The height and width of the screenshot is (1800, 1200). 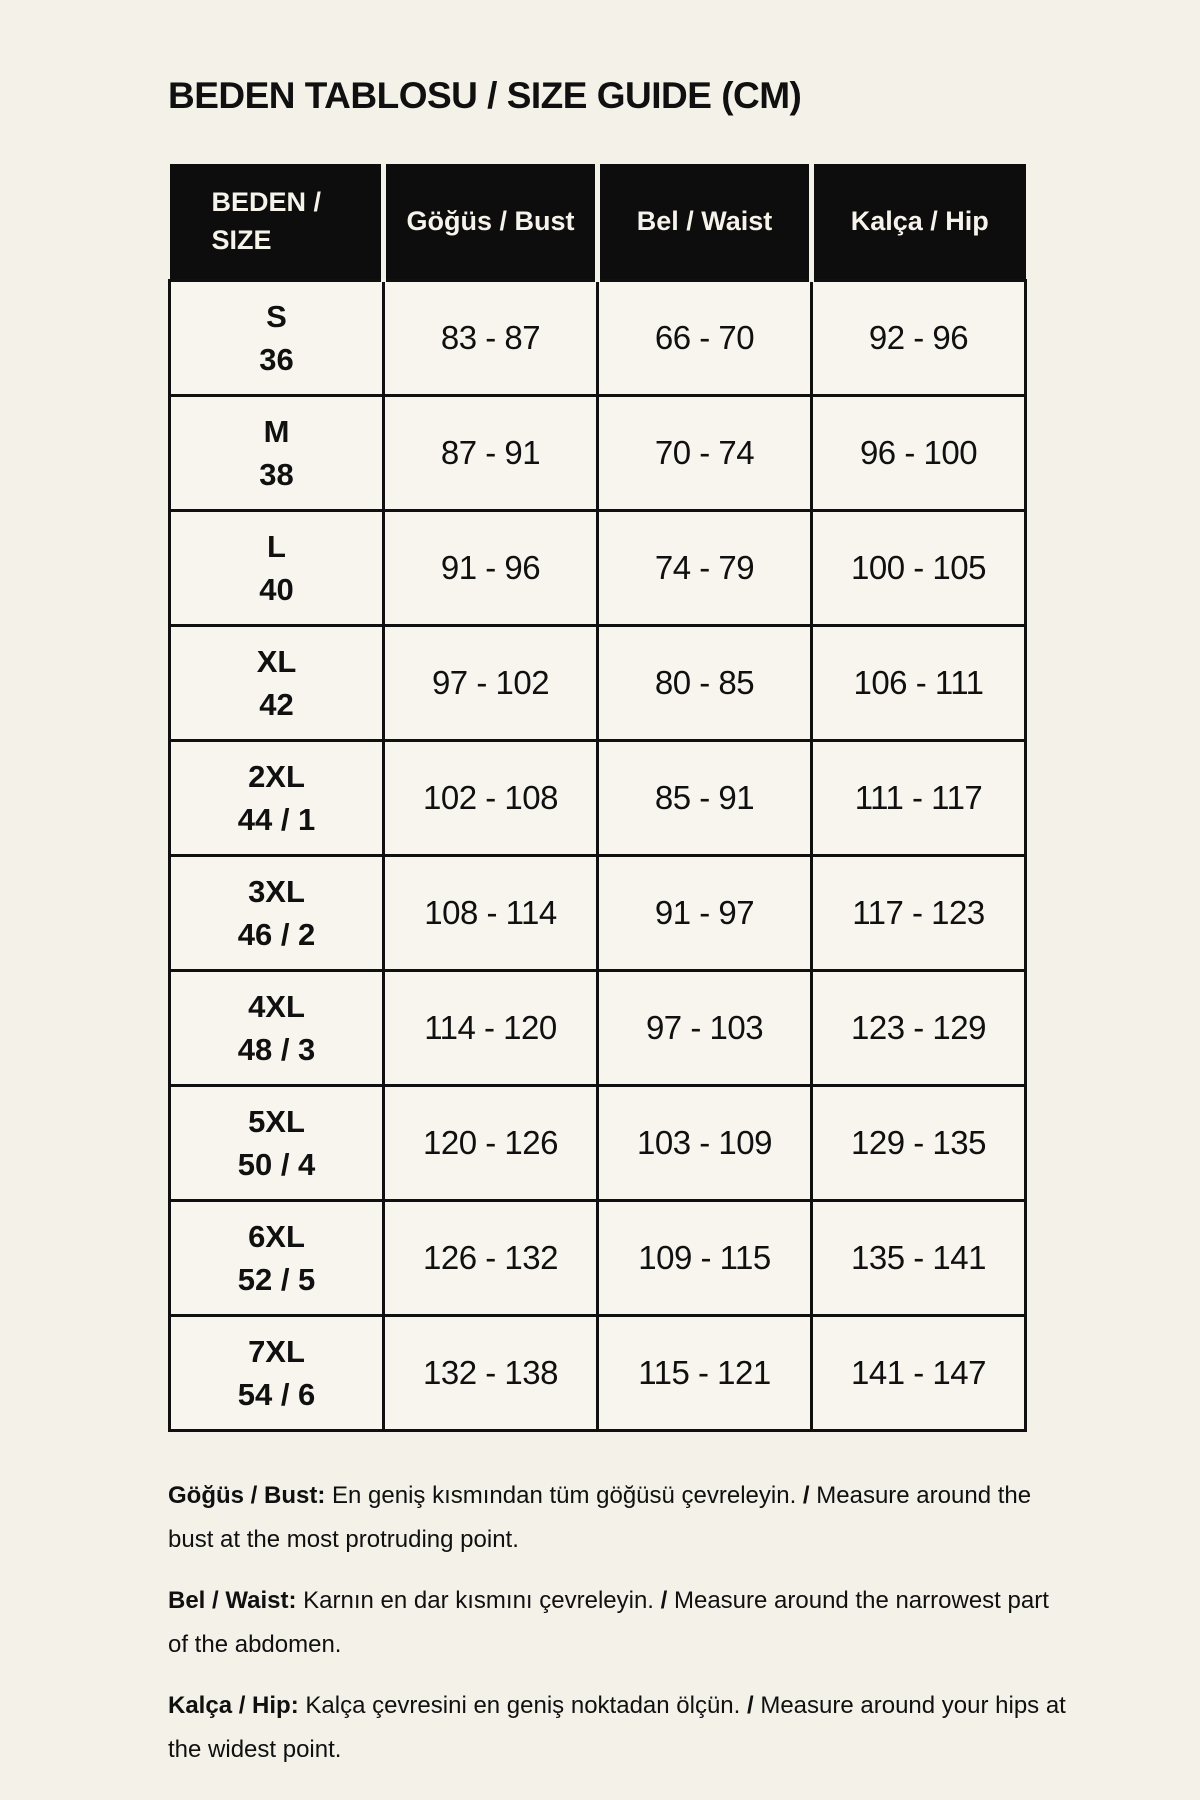 I want to click on size-label: 4XL, so click(x=276, y=1006).